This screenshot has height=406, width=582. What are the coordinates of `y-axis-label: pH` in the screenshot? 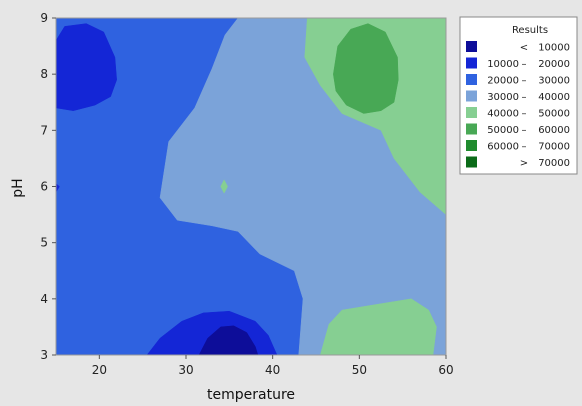 It's located at (18, 187).